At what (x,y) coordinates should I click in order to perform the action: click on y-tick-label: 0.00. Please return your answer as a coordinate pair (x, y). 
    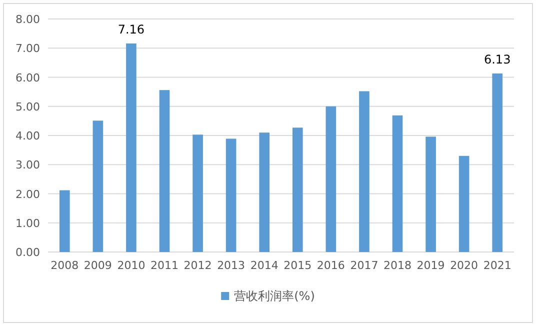
    Looking at the image, I should click on (28, 252).